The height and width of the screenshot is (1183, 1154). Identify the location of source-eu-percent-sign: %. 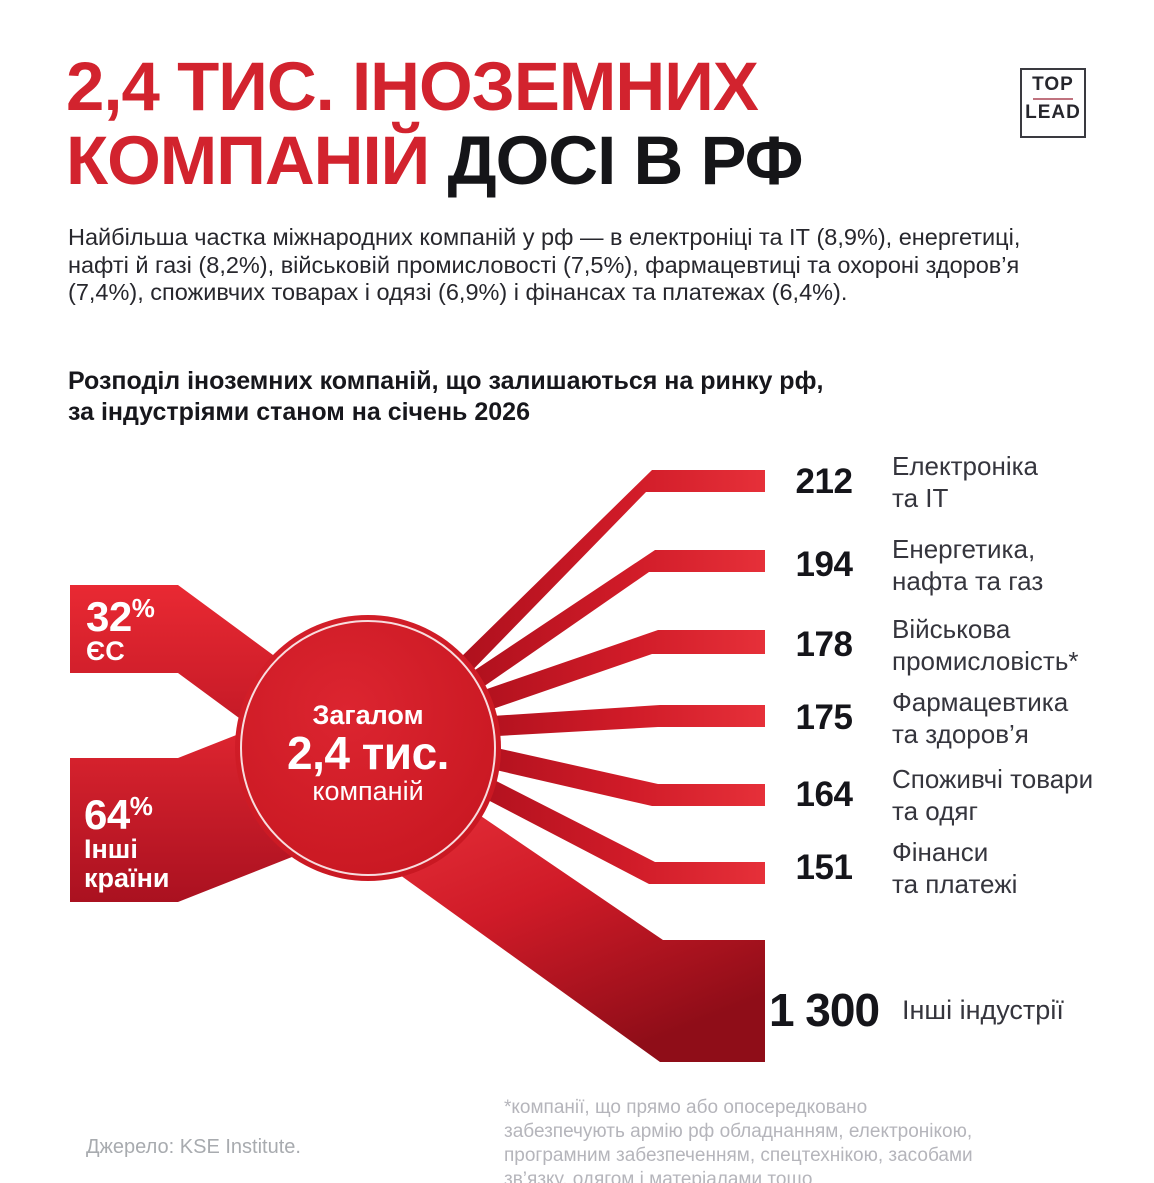
(143, 608).